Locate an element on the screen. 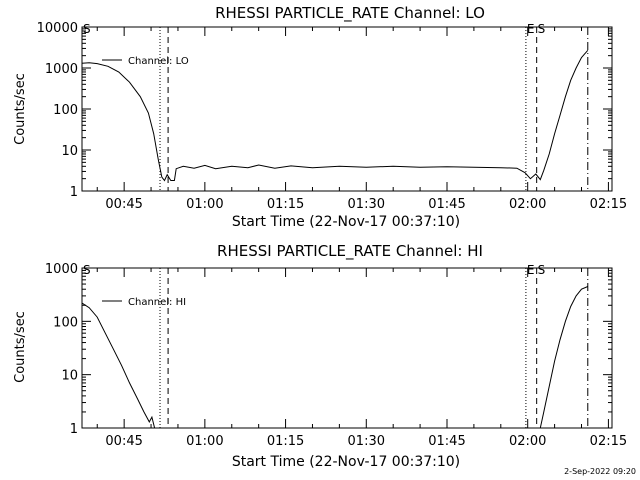  legend-label: Channel: LO is located at coordinates (158, 61).